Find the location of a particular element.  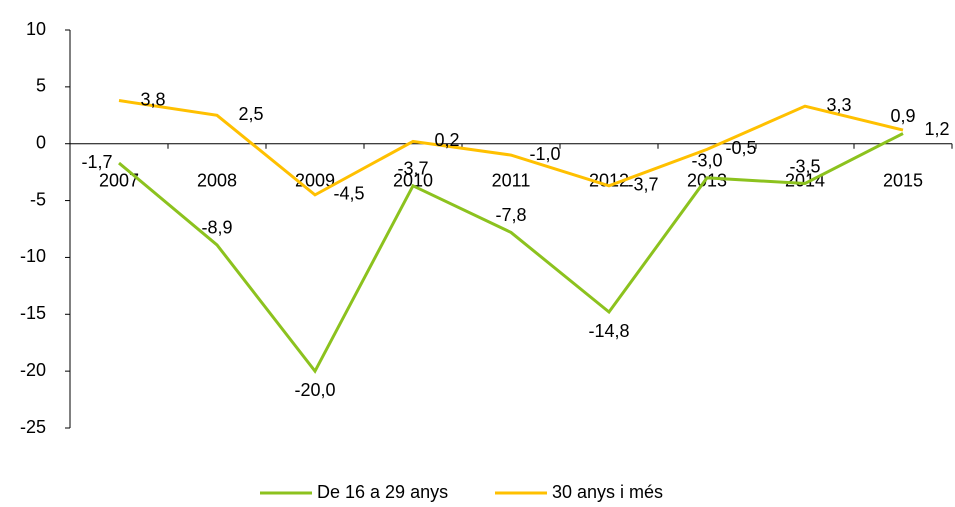

y-tick-label: 0 is located at coordinates (41, 142).